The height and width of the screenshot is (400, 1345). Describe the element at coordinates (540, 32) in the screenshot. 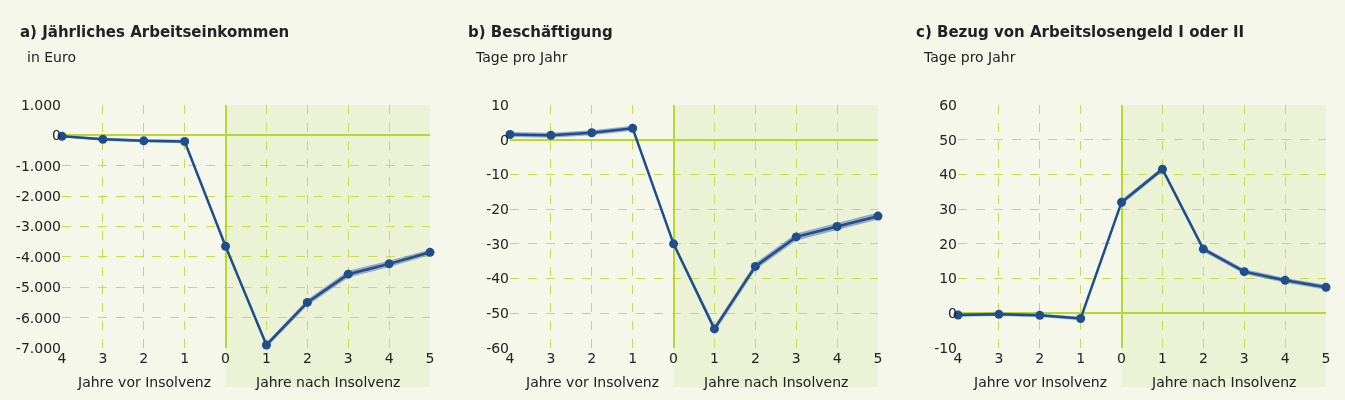

I see `chart-title: b) Beschäftigung` at that location.